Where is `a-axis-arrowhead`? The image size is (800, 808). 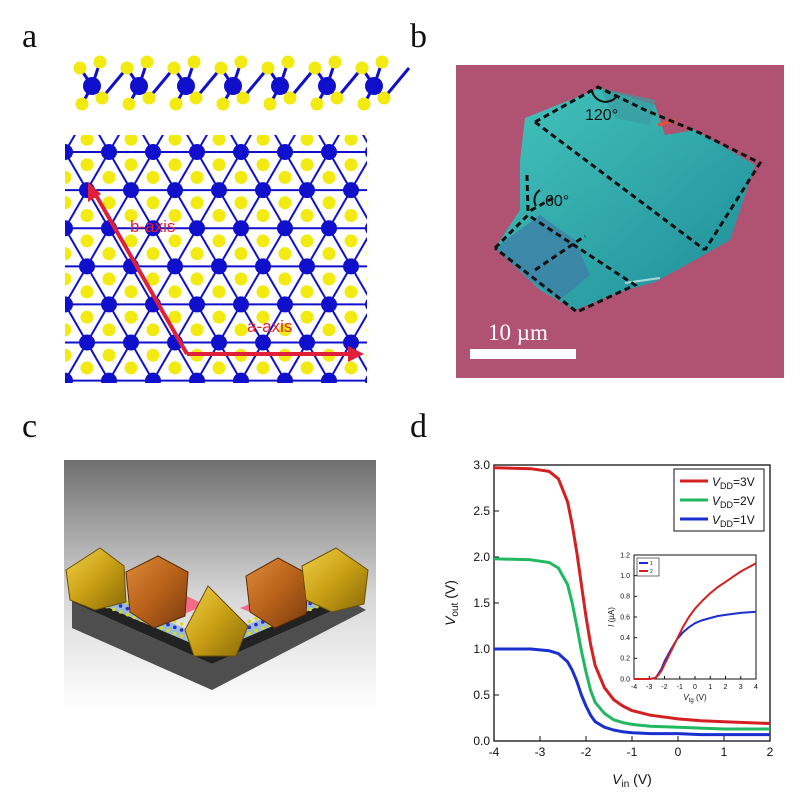 a-axis-arrowhead is located at coordinates (356, 354).